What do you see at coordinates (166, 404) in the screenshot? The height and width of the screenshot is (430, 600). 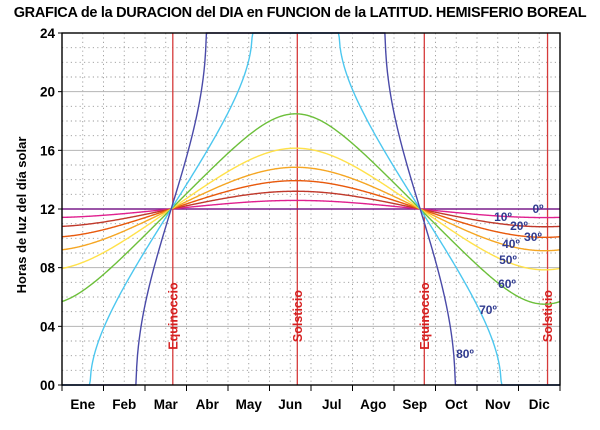 I see `x-tick-label: Mar` at bounding box center [166, 404].